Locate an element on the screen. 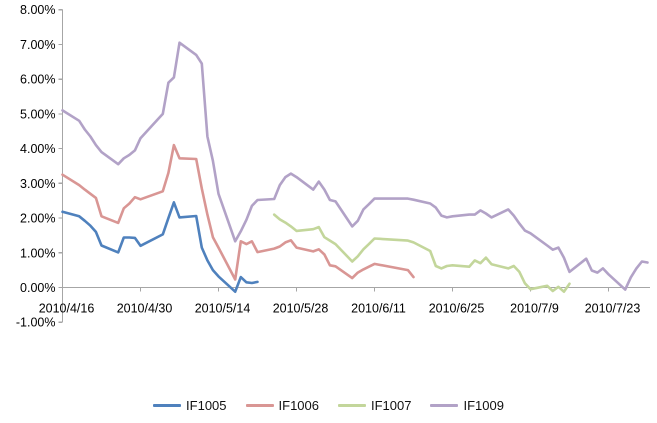  x-axis-label: 2010/5/14 is located at coordinates (223, 309).